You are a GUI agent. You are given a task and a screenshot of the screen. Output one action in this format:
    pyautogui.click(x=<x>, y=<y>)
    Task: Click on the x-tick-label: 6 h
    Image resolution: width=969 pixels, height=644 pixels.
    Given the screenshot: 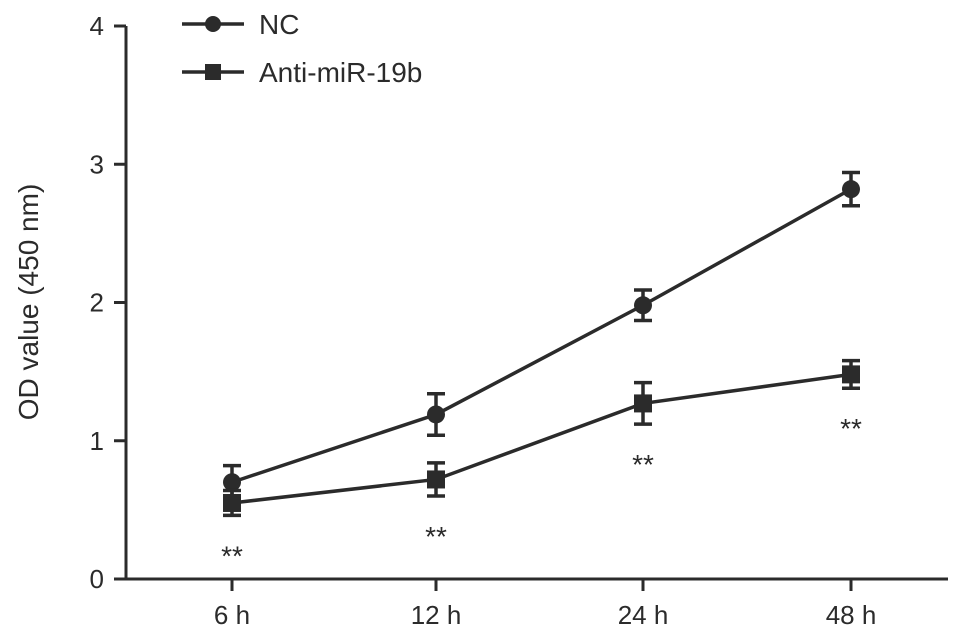 What is the action you would take?
    pyautogui.click(x=232, y=615)
    